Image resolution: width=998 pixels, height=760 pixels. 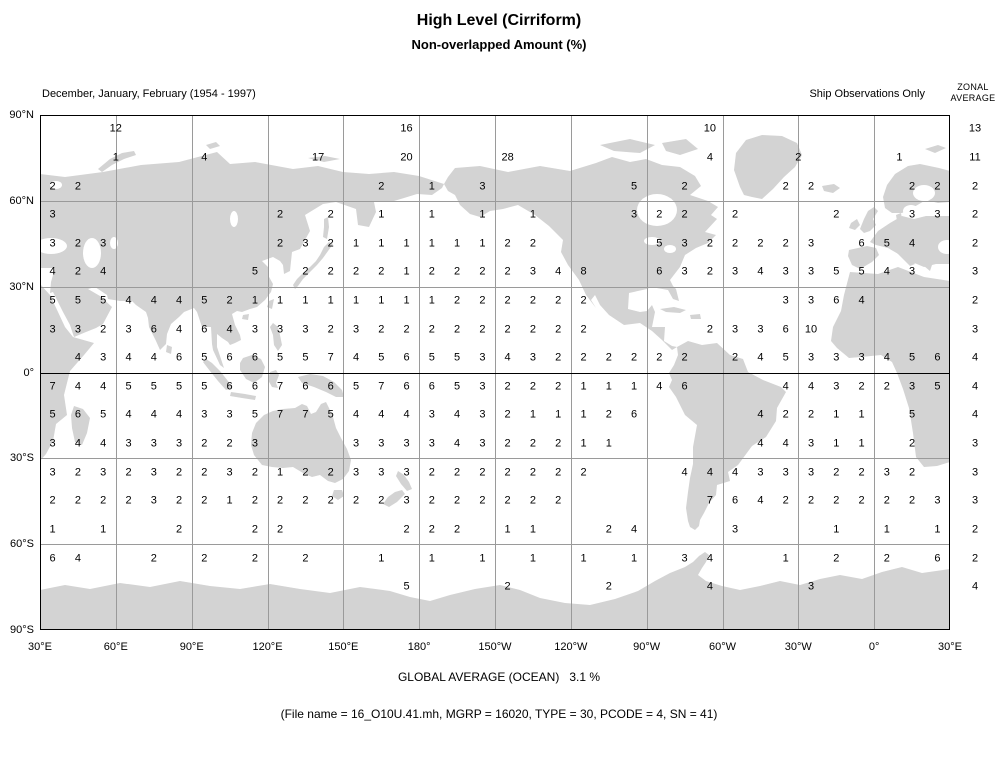 What do you see at coordinates (324, 159) in the screenshot?
I see `land-new-siberian-islands` at bounding box center [324, 159].